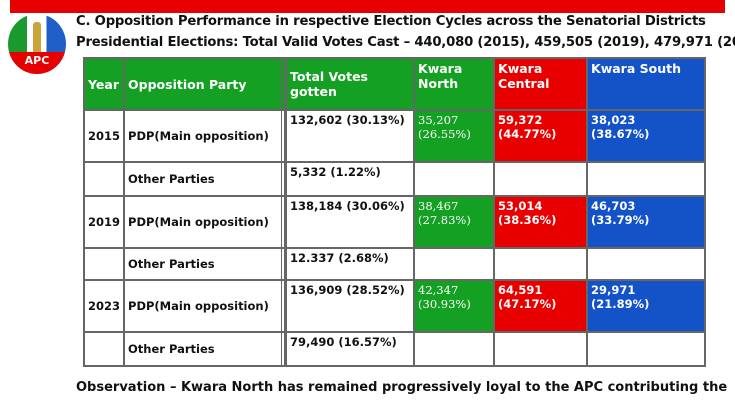 This screenshot has width=735, height=400. I want to click on top-red-bar, so click(367, 6).